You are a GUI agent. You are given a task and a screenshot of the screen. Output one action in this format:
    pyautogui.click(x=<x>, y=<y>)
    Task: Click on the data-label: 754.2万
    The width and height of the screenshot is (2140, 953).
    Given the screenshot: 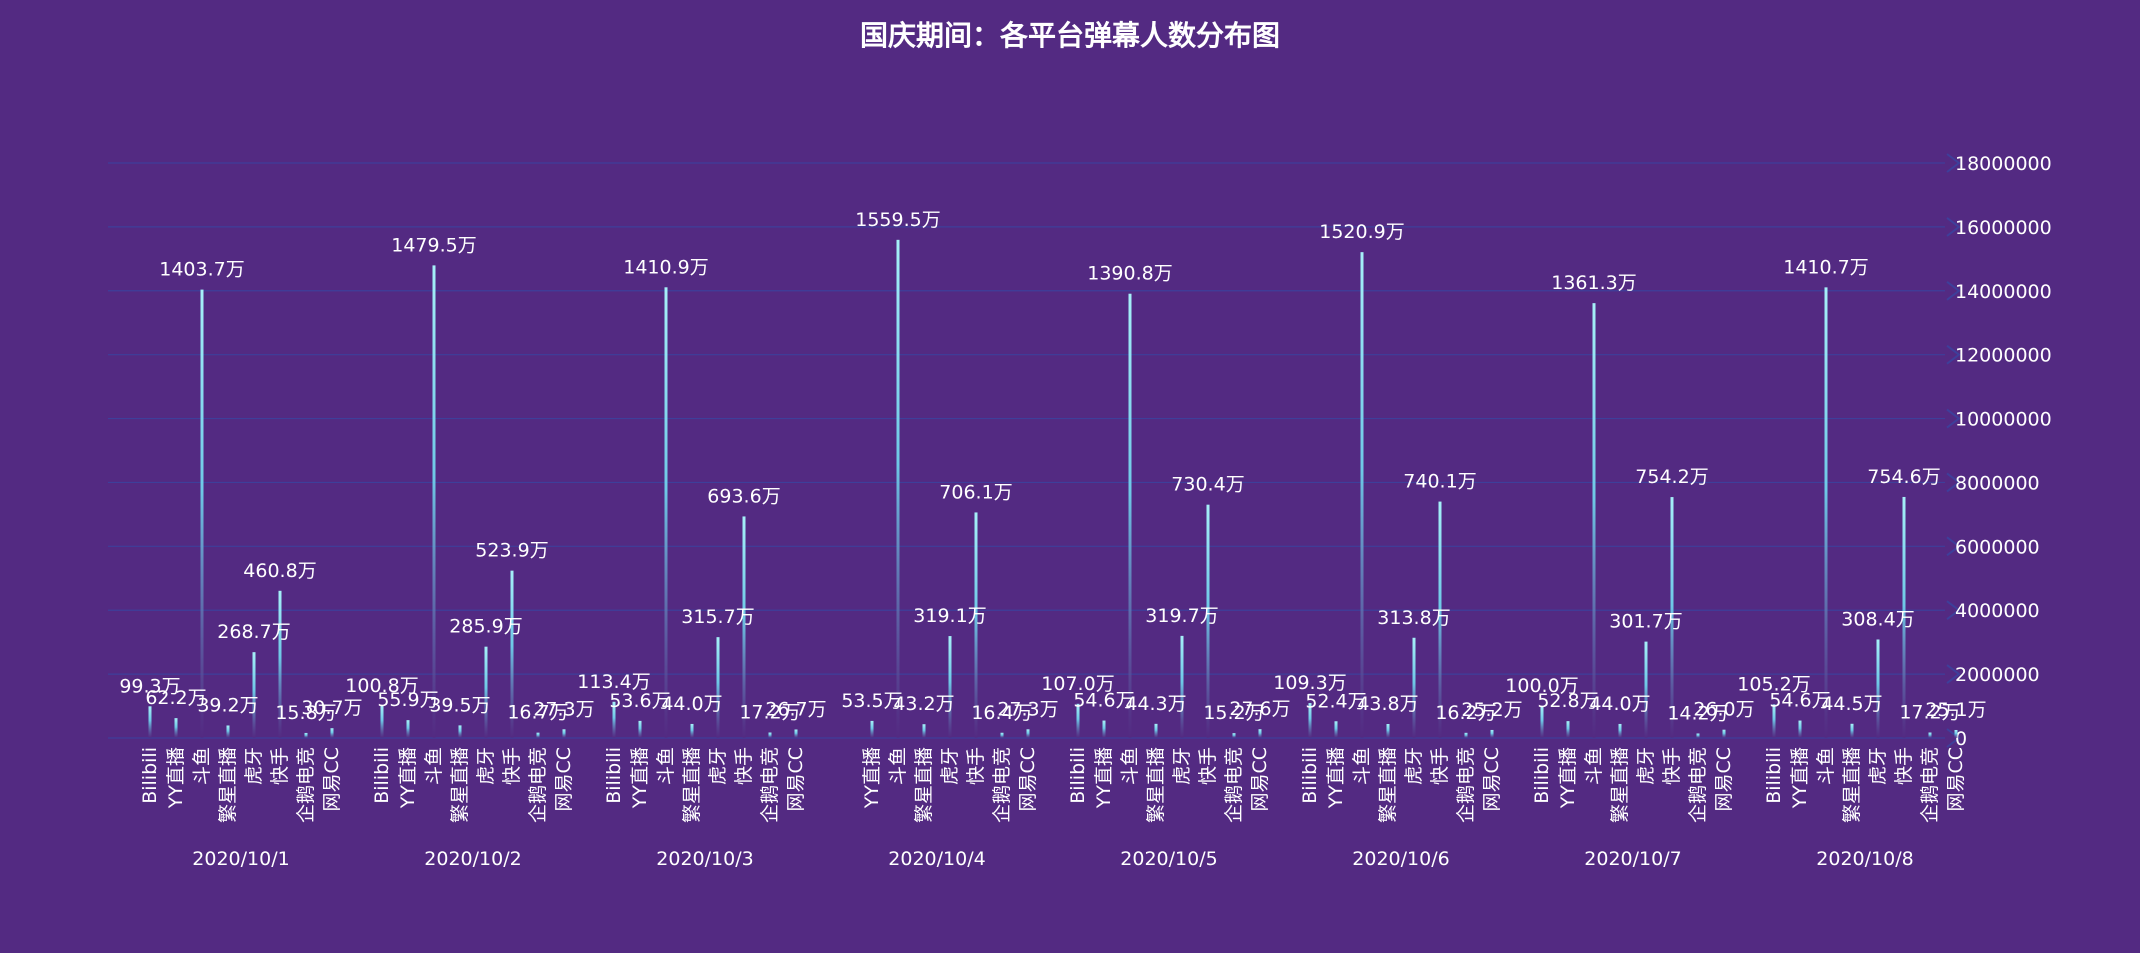 What is the action you would take?
    pyautogui.click(x=1671, y=477)
    